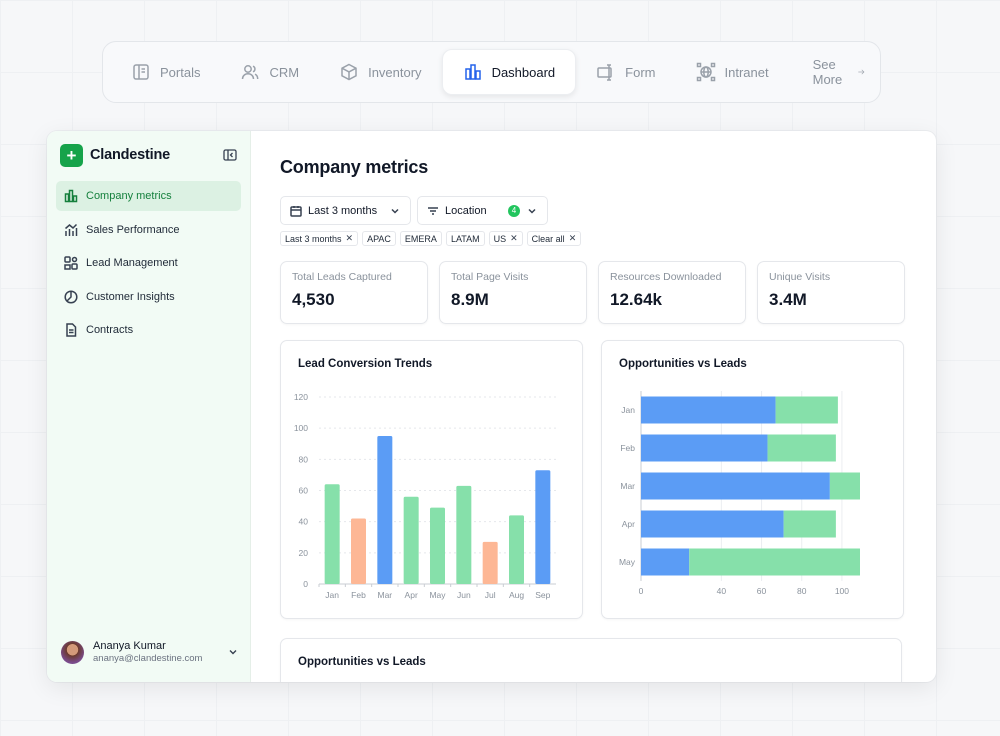 Image resolution: width=1000 pixels, height=736 pixels. I want to click on box-icon, so click(349, 72).